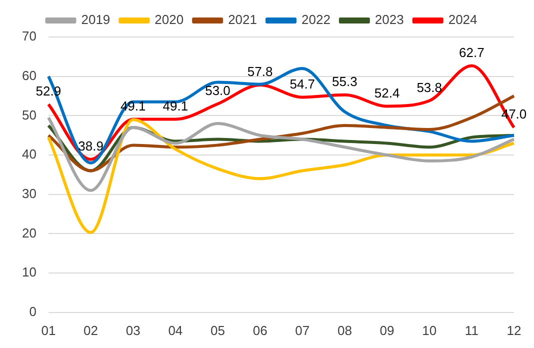  I want to click on x-tick-label: 10, so click(429, 330).